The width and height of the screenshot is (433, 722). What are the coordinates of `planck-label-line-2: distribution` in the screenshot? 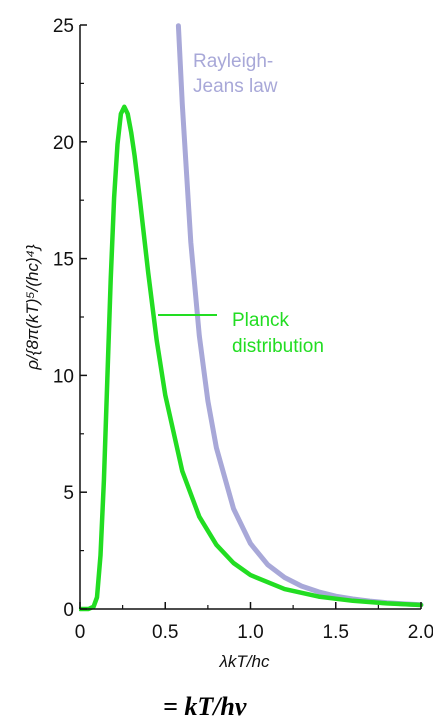 It's located at (278, 346).